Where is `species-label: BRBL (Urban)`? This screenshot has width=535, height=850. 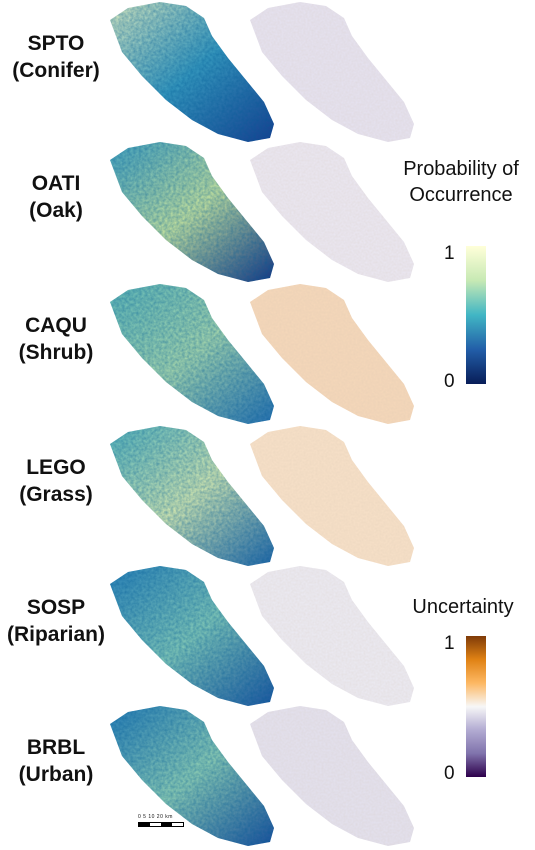
species-label: BRBL (Urban) is located at coordinates (56, 761).